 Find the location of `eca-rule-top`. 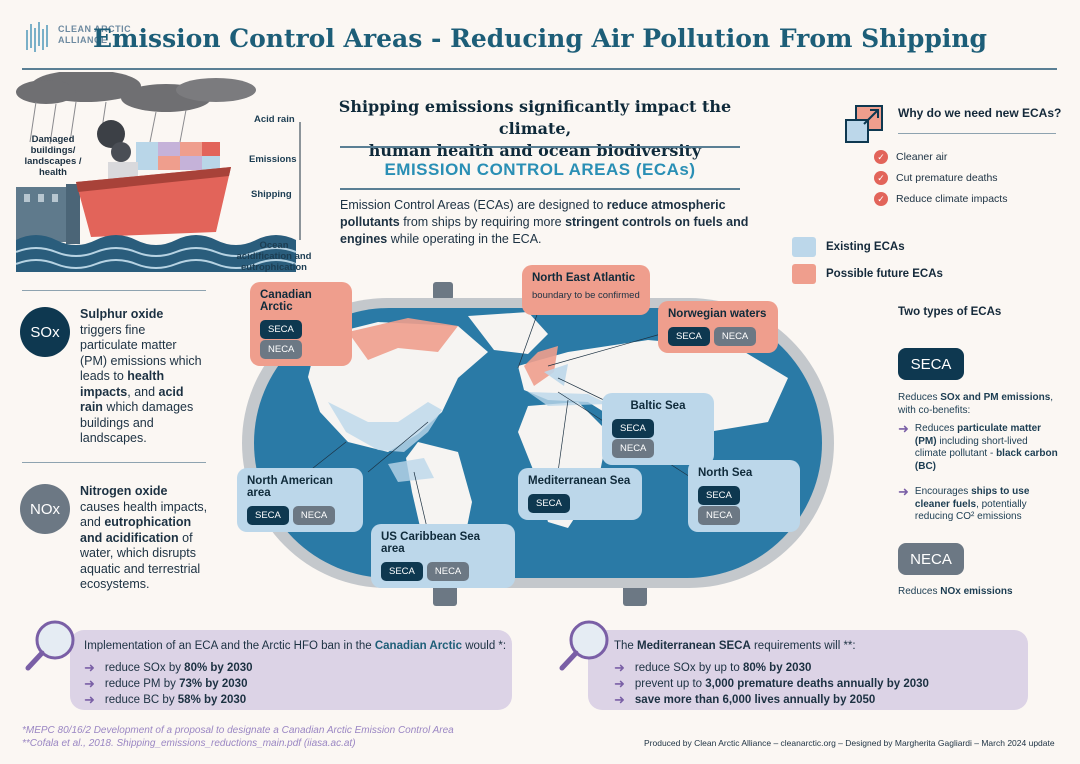

eca-rule-top is located at coordinates (540, 147).